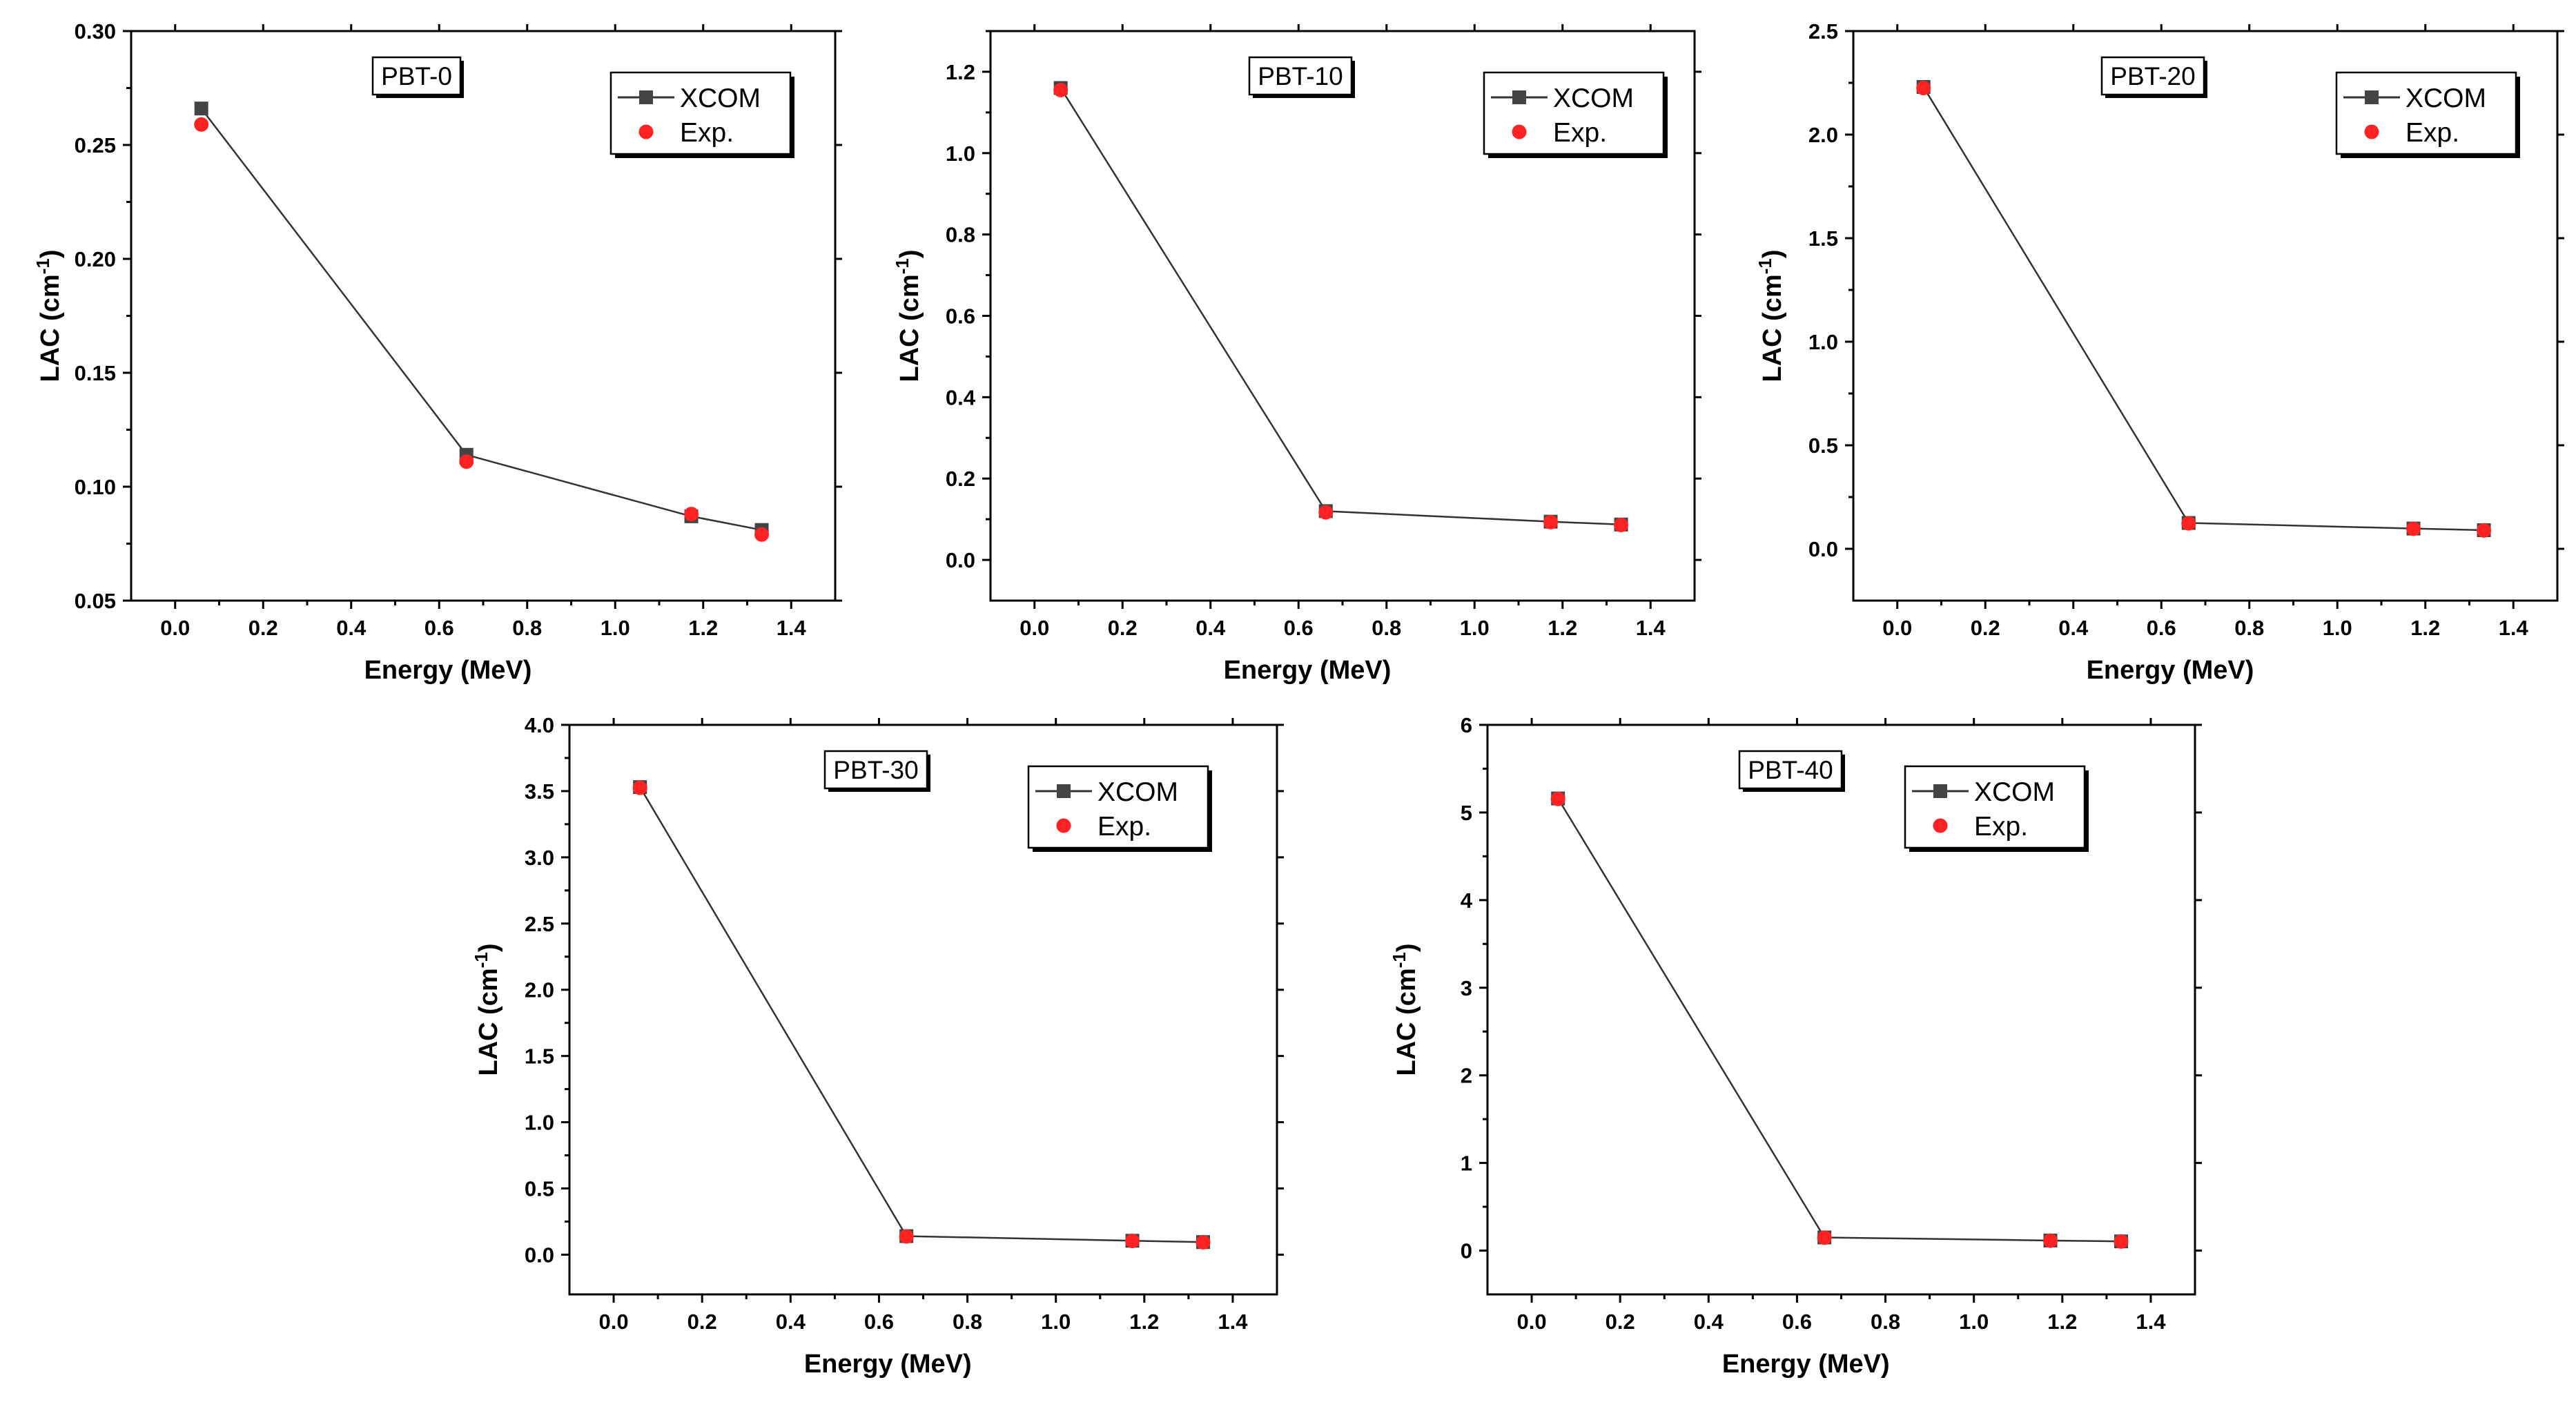 This screenshot has height=1409, width=2576. What do you see at coordinates (960, 72) in the screenshot?
I see `y-tick-label: 1.2` at bounding box center [960, 72].